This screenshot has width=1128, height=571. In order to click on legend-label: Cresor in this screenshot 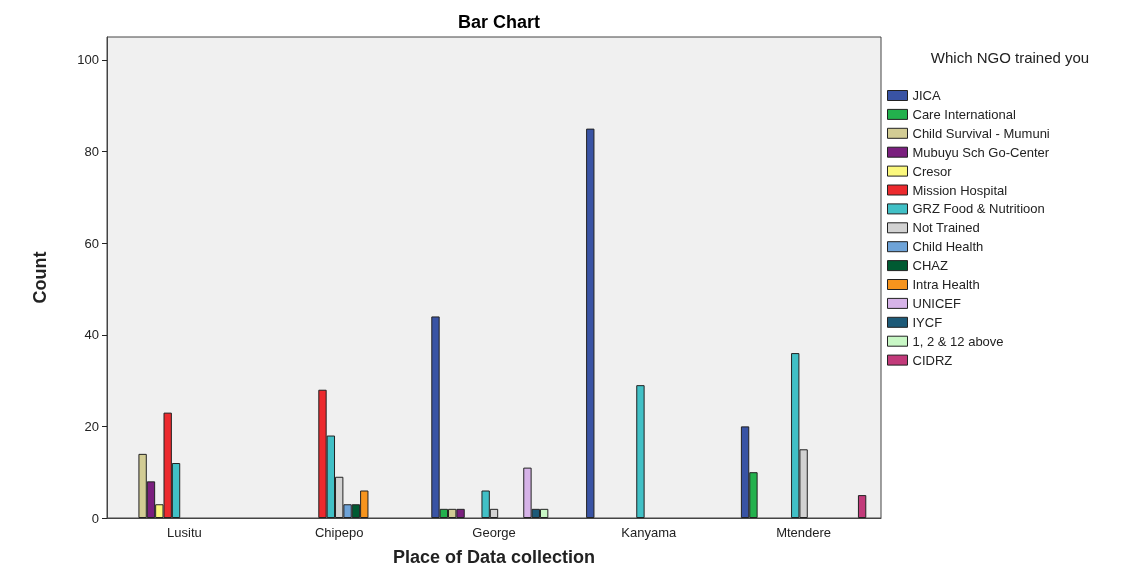, I will do `click(932, 171)`.